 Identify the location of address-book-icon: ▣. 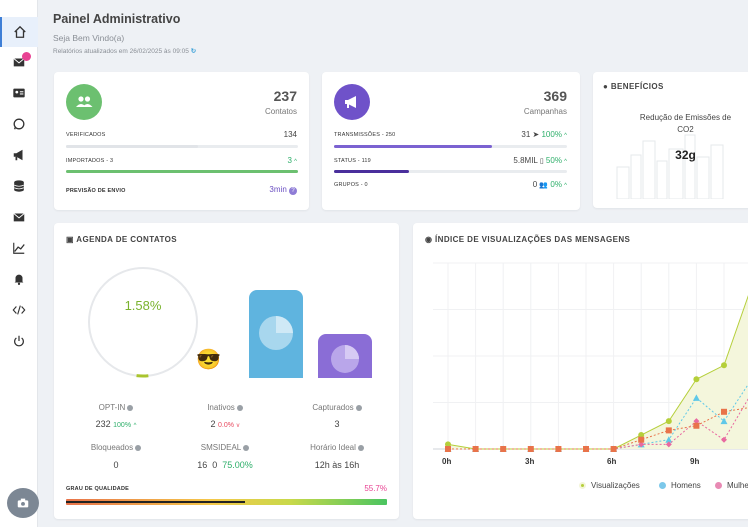
(70, 239).